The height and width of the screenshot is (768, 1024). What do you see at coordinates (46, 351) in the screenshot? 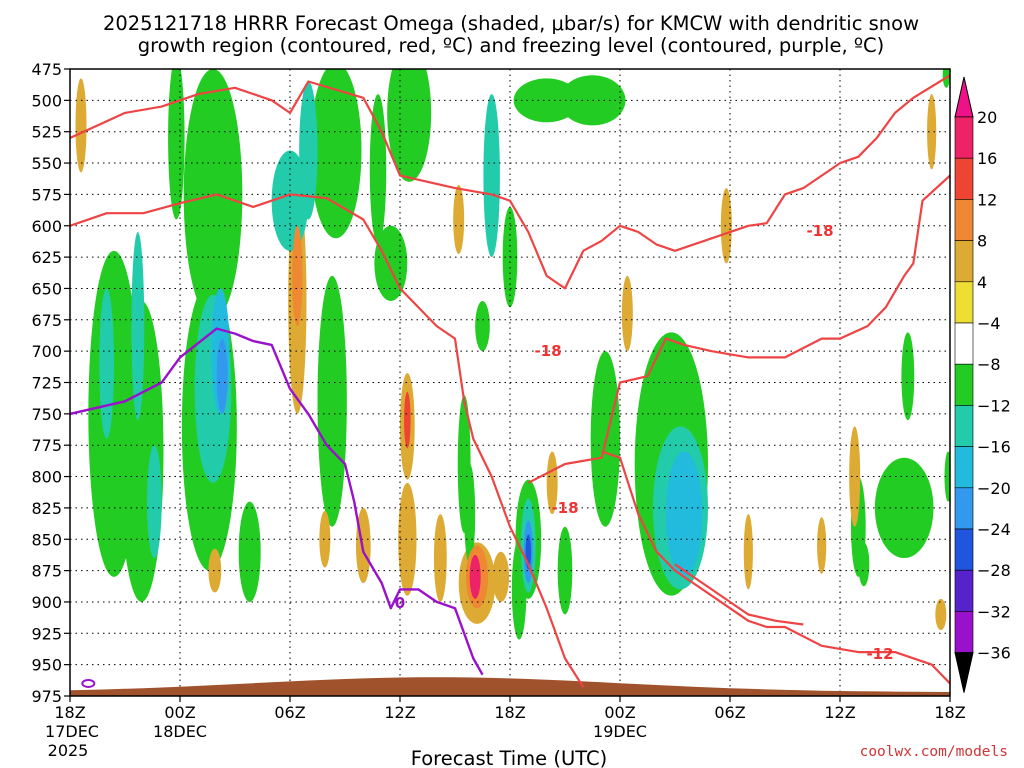
I see `y-tick-label-700: 700` at bounding box center [46, 351].